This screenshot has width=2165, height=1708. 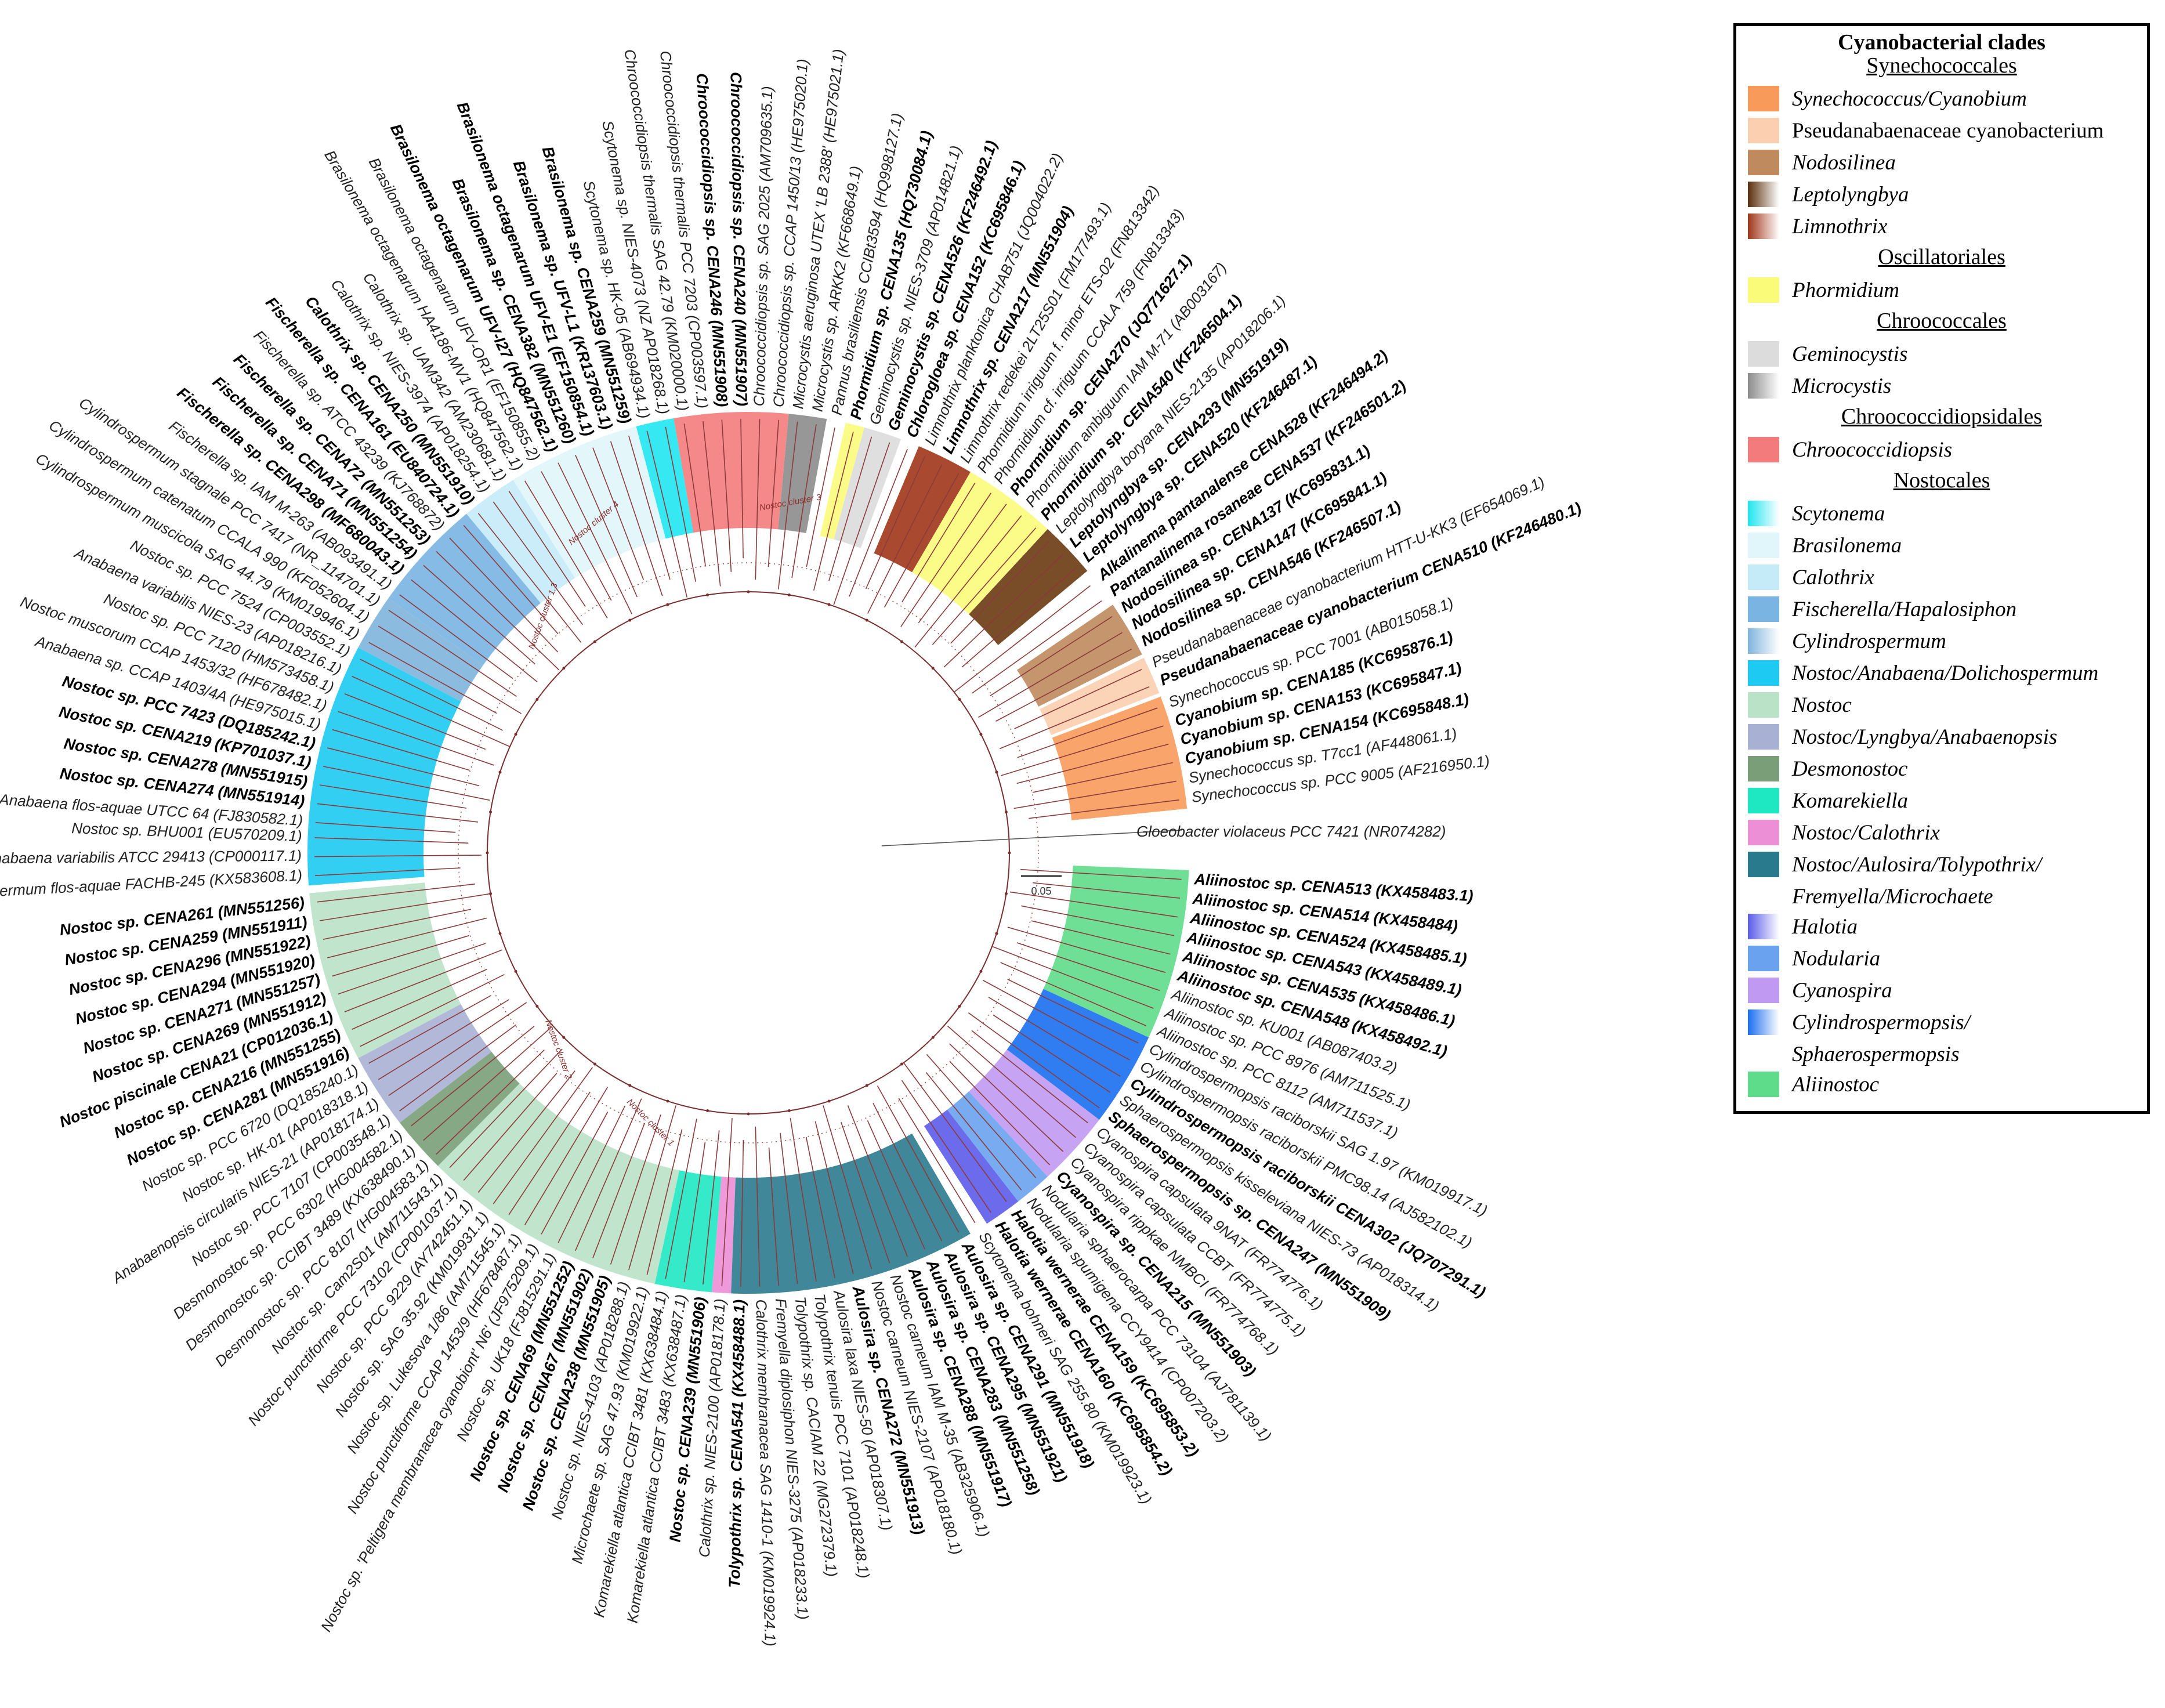 I want to click on legend-label: Cyanospira, so click(x=1842, y=990).